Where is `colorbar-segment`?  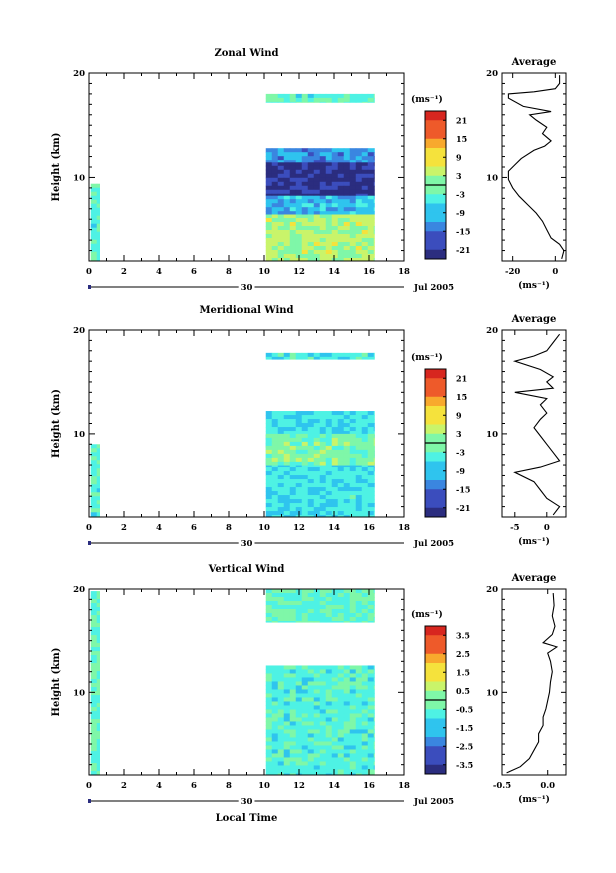
colorbar-segment is located at coordinates (435, 457).